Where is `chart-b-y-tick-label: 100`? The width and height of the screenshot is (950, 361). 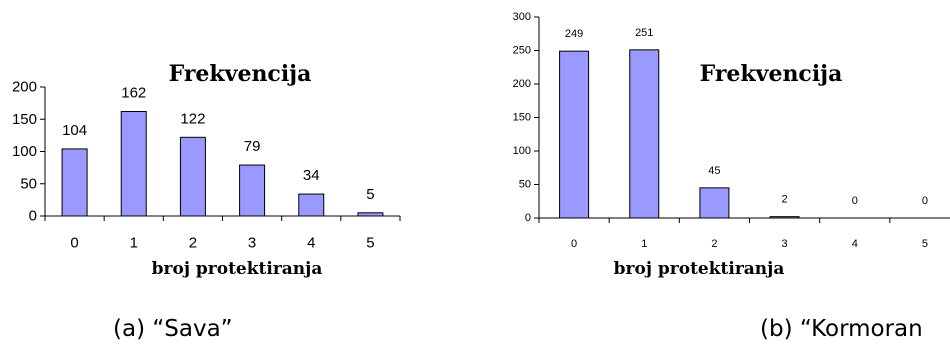 chart-b-y-tick-label: 100 is located at coordinates (522, 151).